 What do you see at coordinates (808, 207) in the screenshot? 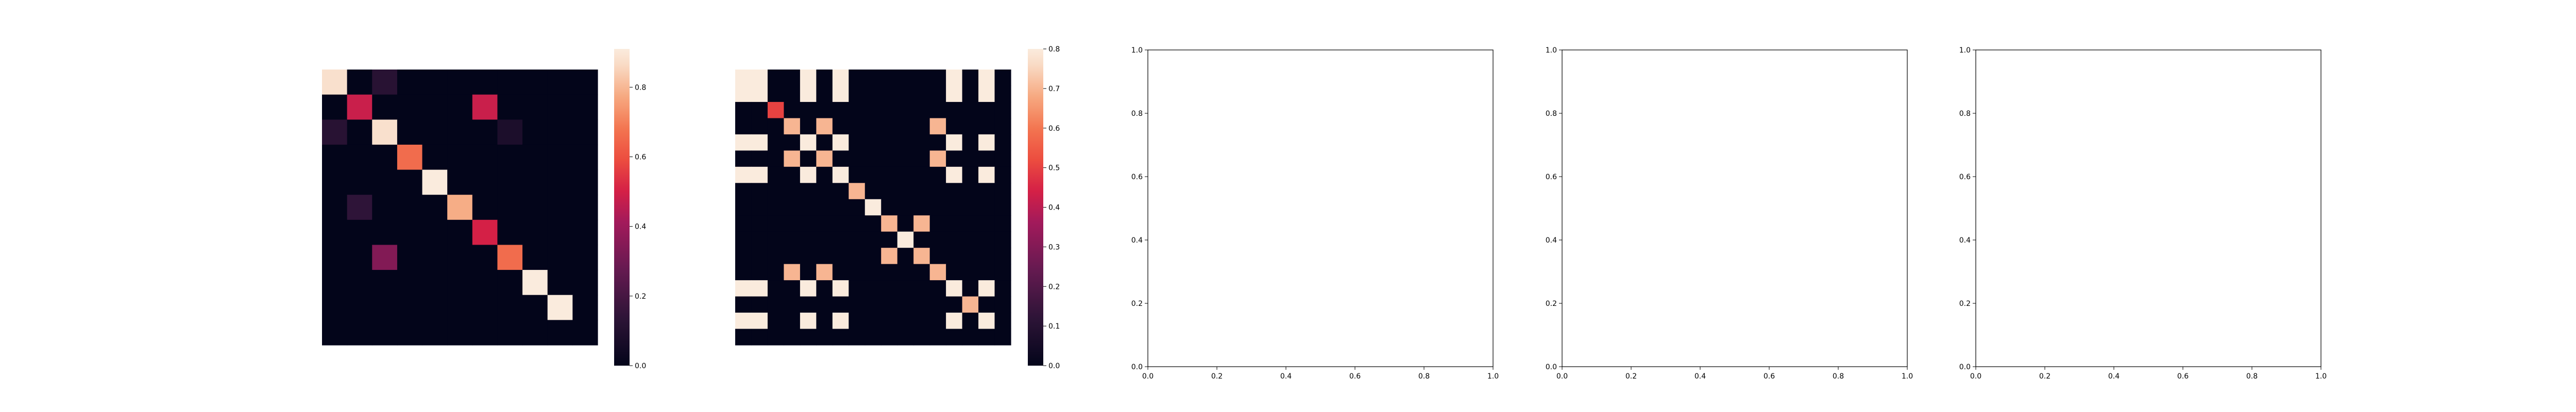
I see `heatmap-2-cell-r8-c4` at bounding box center [808, 207].